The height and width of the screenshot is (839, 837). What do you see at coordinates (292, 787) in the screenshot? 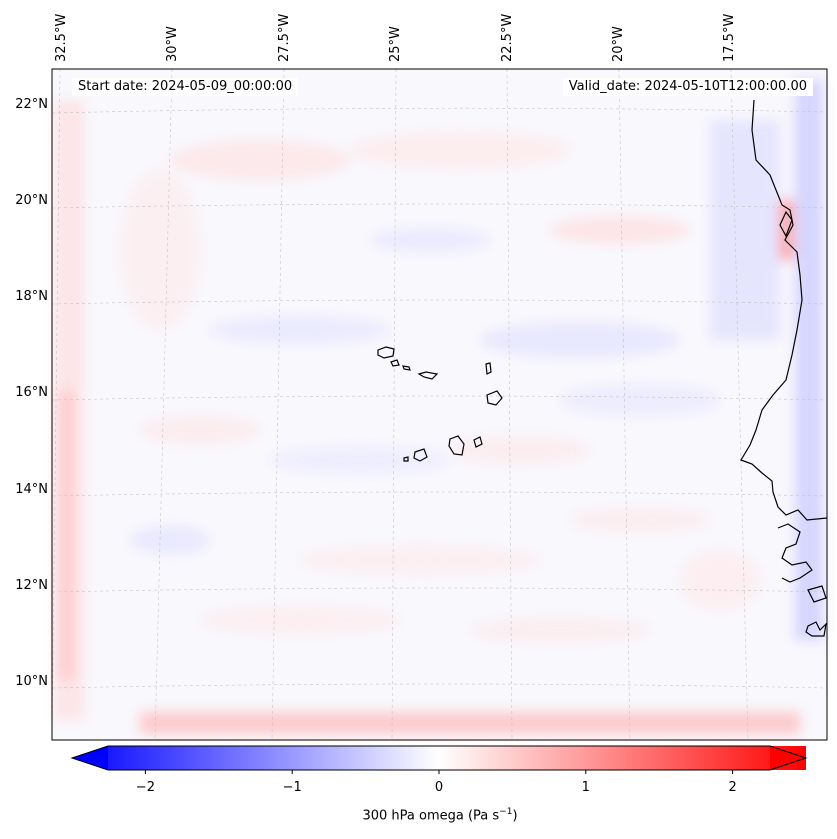
I see `colorbar-tick-label: −1` at bounding box center [292, 787].